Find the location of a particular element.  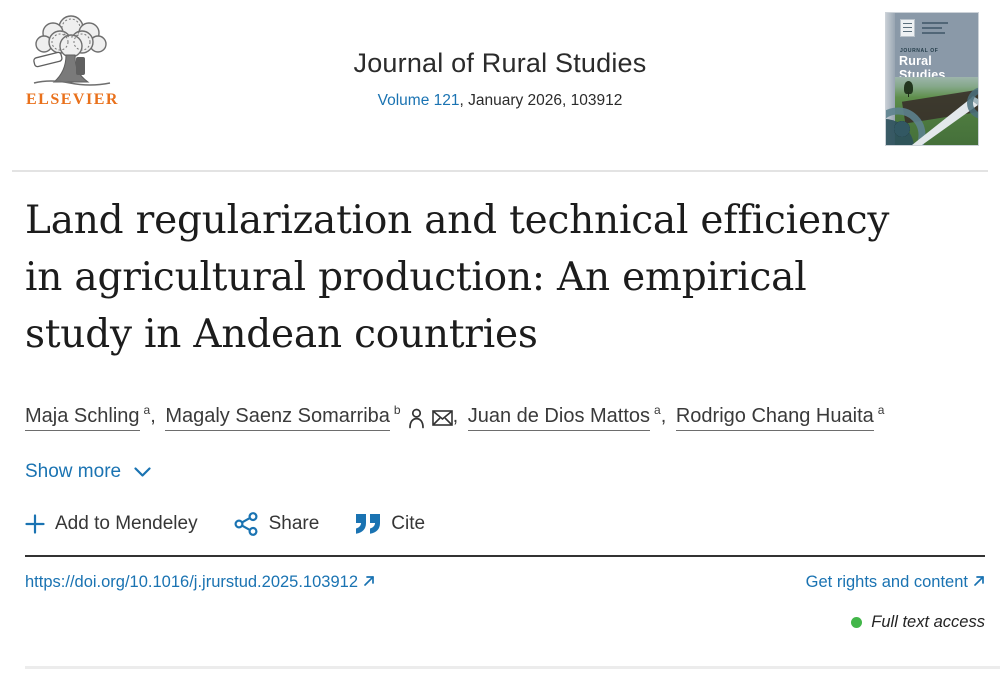

banner-divider is located at coordinates (500, 171).